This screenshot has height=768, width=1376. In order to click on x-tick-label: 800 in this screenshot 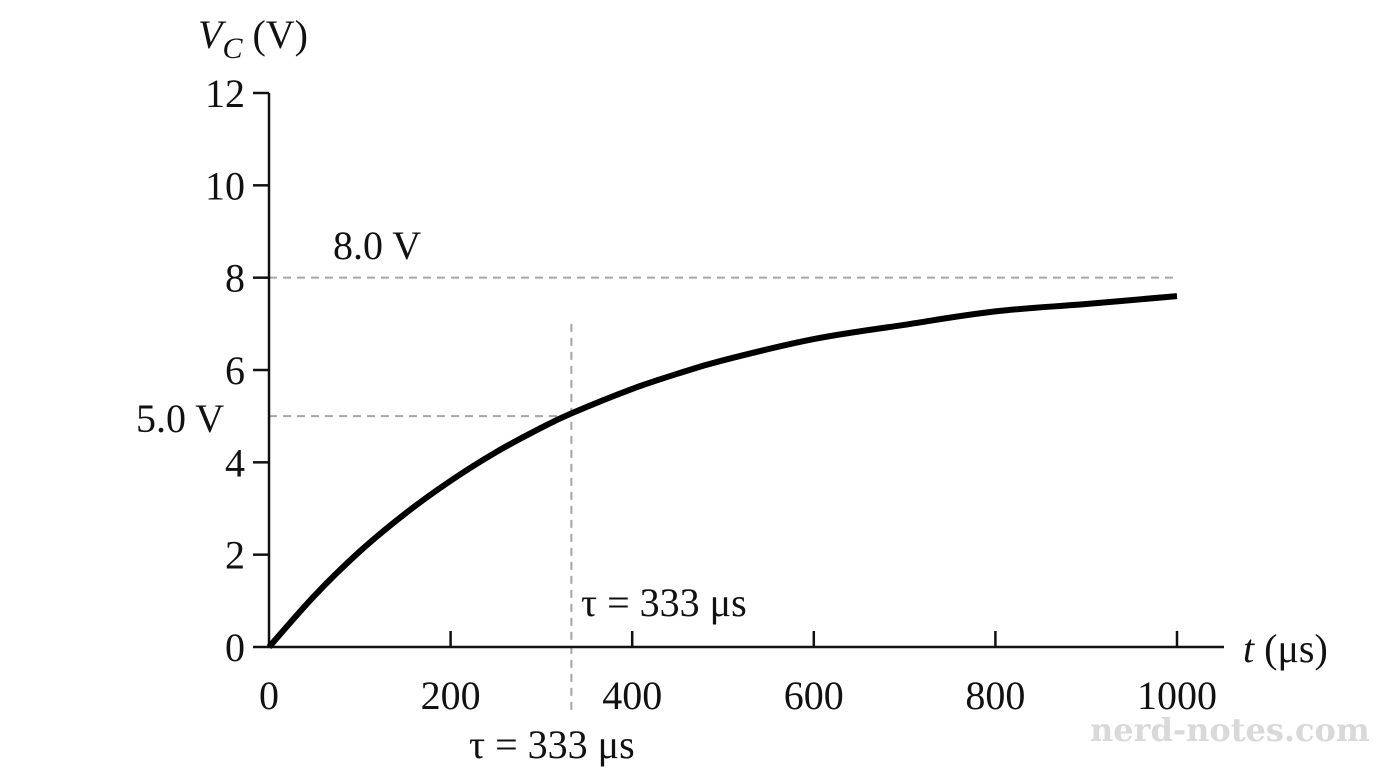, I will do `click(995, 695)`.